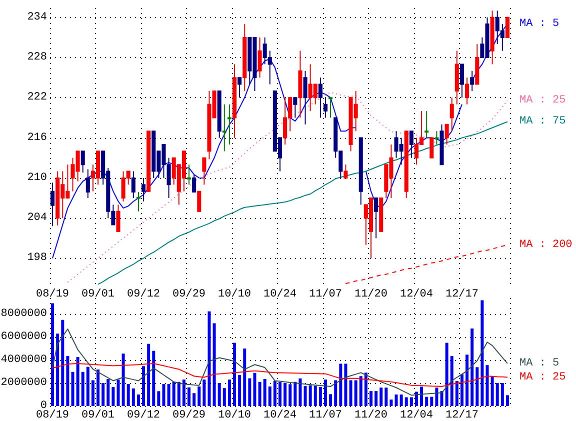 The width and height of the screenshot is (576, 421). Describe the element at coordinates (545, 244) in the screenshot. I see `series-label: MA : 200` at that location.